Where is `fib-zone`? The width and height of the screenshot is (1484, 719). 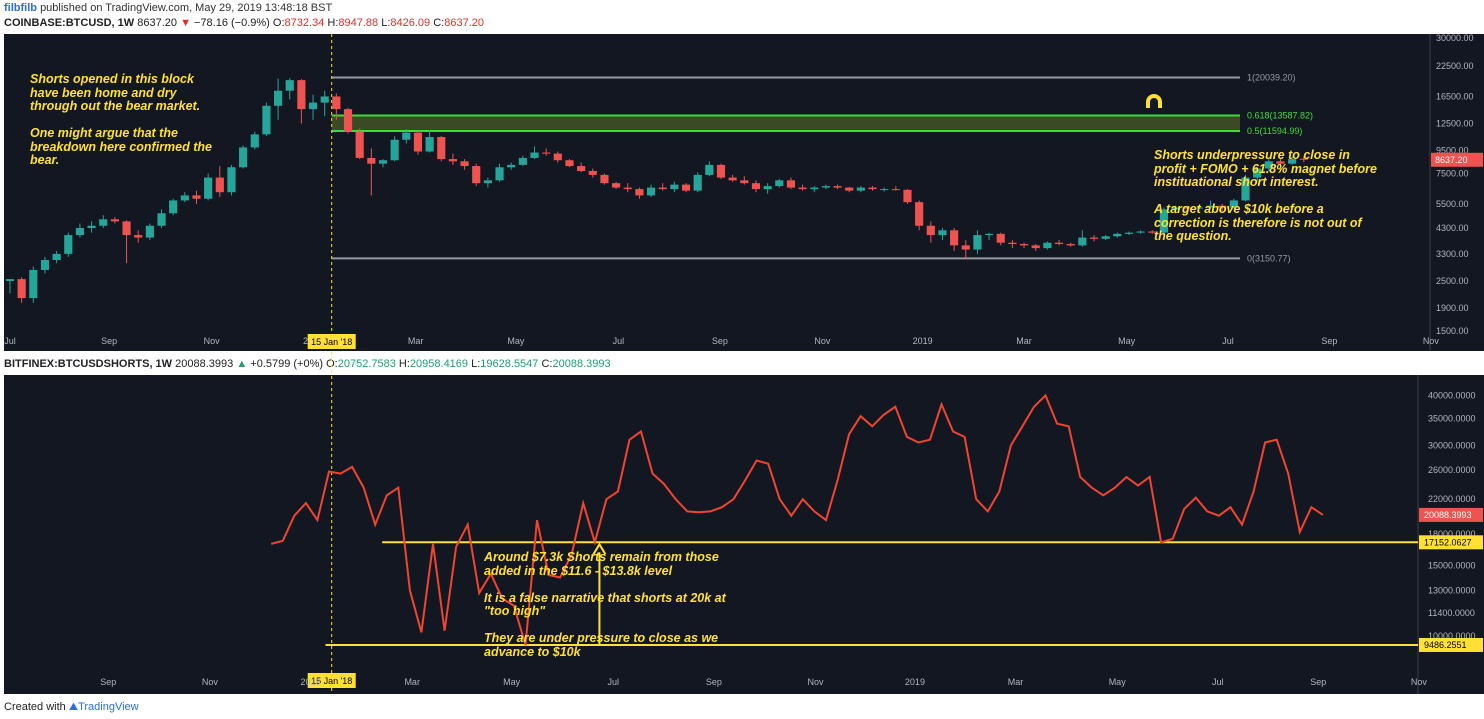 fib-zone is located at coordinates (785, 123).